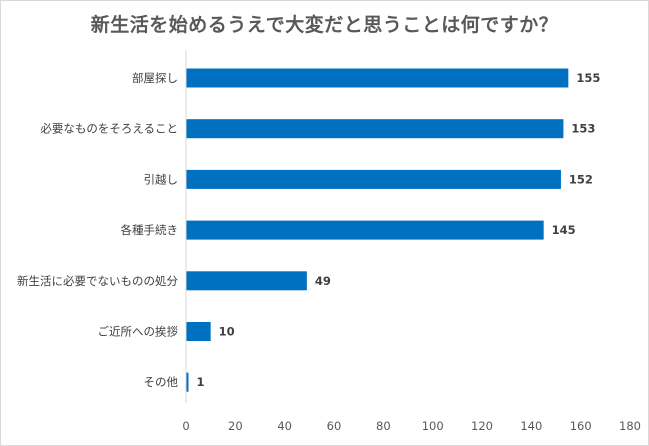  I want to click on x-tick-label: 60, so click(334, 426).